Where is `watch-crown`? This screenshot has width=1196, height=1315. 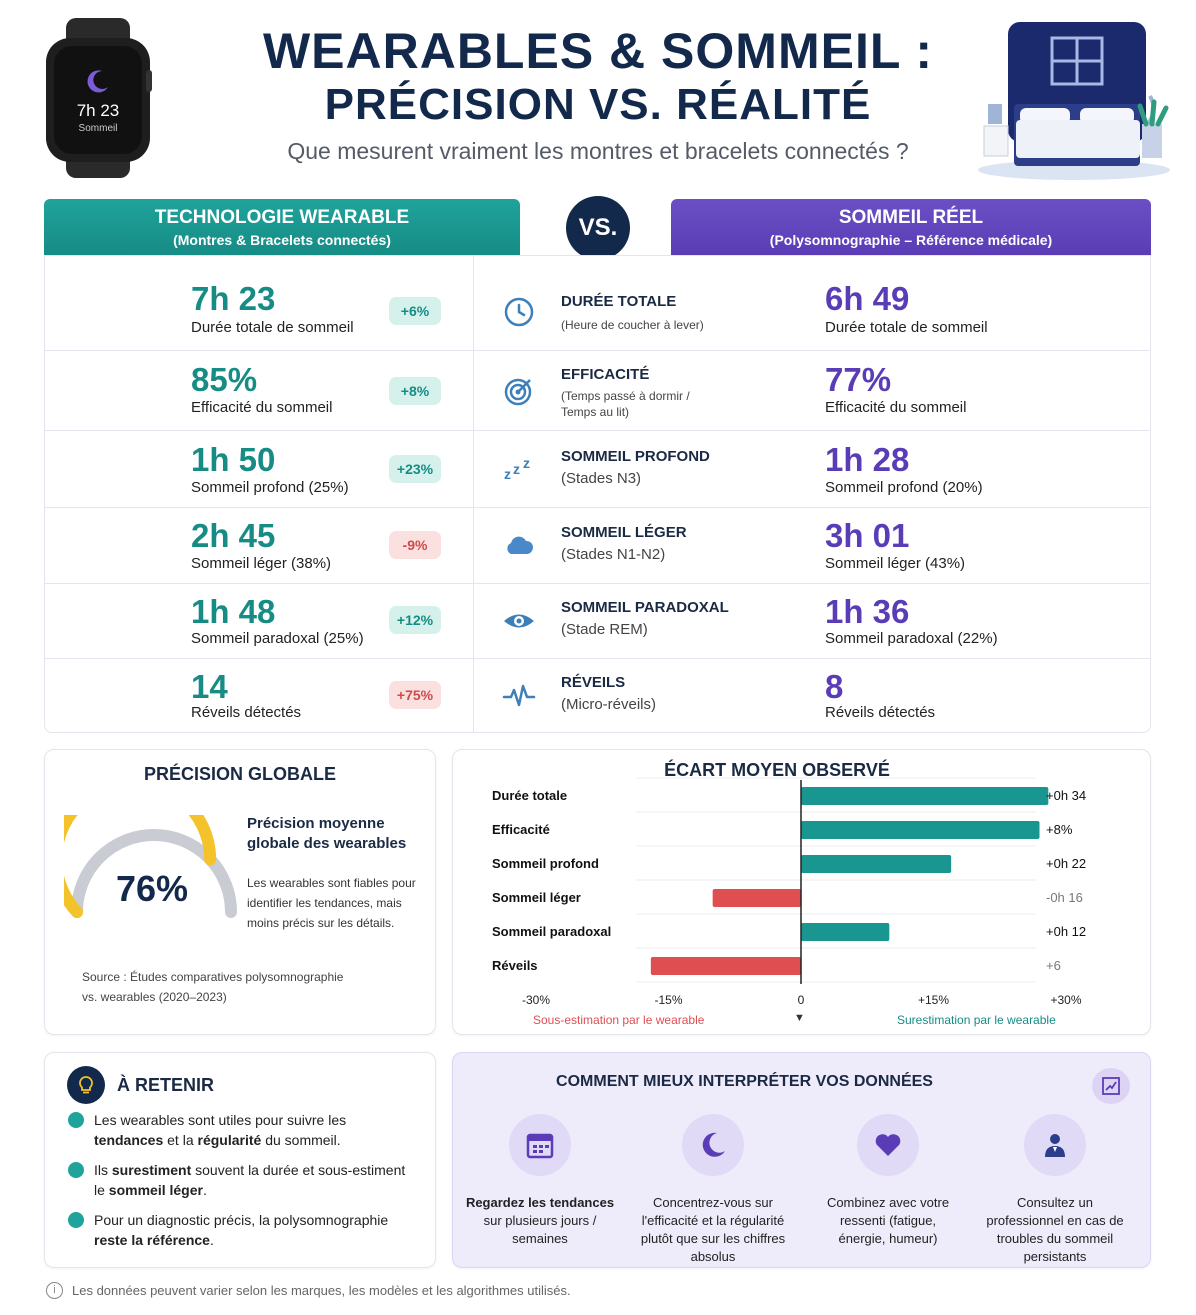
watch-crown is located at coordinates (149, 81).